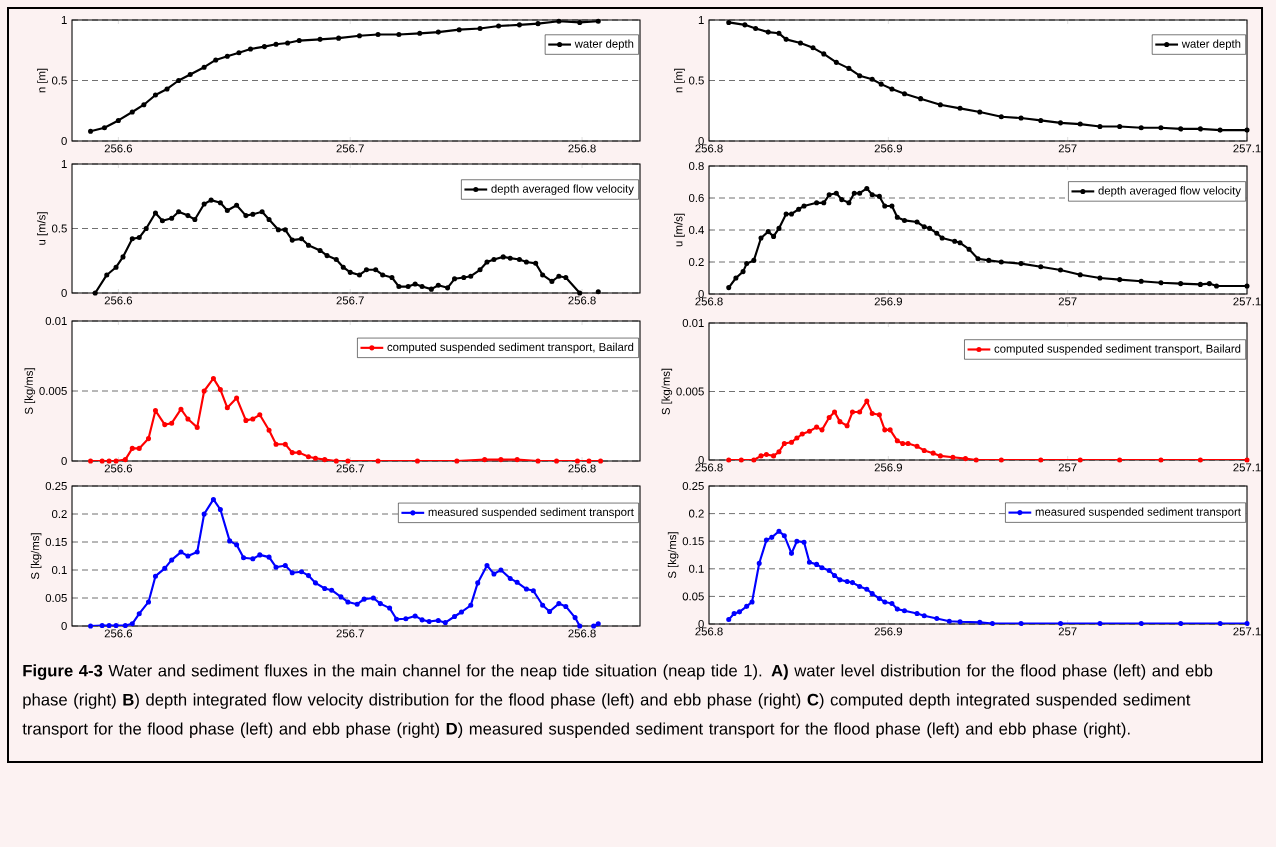 This screenshot has width=1276, height=847. What do you see at coordinates (350, 633) in the screenshot?
I see `x-tick-label: 256.7` at bounding box center [350, 633].